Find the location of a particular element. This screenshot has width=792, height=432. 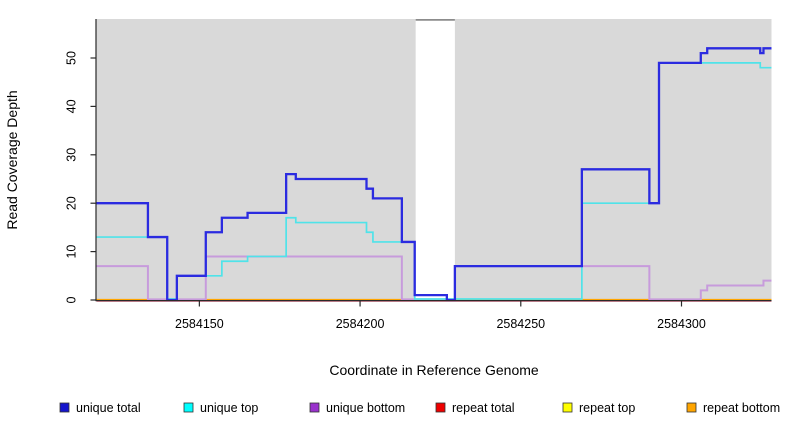

legend-item-repeat-top: repeat top is located at coordinates (598, 408).